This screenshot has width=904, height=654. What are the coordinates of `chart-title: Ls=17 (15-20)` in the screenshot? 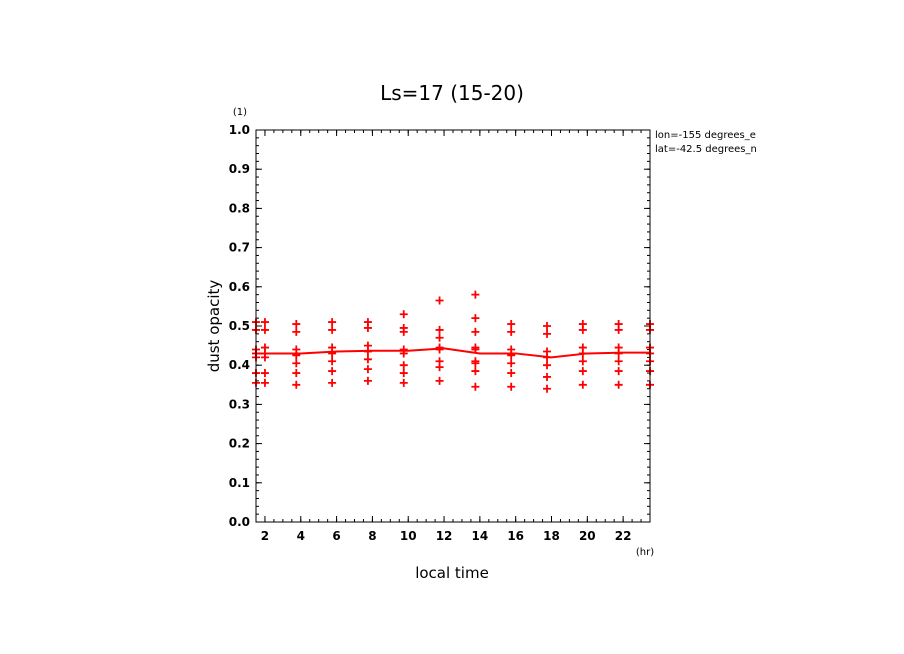 It's located at (452, 93).